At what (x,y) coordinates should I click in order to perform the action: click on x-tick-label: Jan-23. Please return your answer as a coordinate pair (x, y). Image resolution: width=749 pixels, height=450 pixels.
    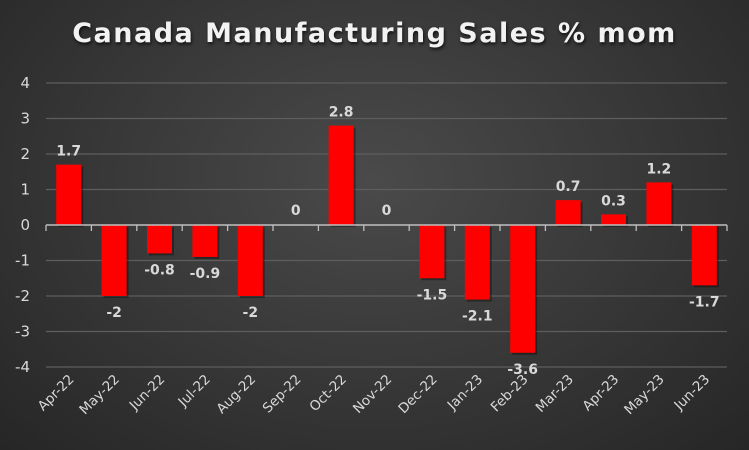
    Looking at the image, I should click on (465, 393).